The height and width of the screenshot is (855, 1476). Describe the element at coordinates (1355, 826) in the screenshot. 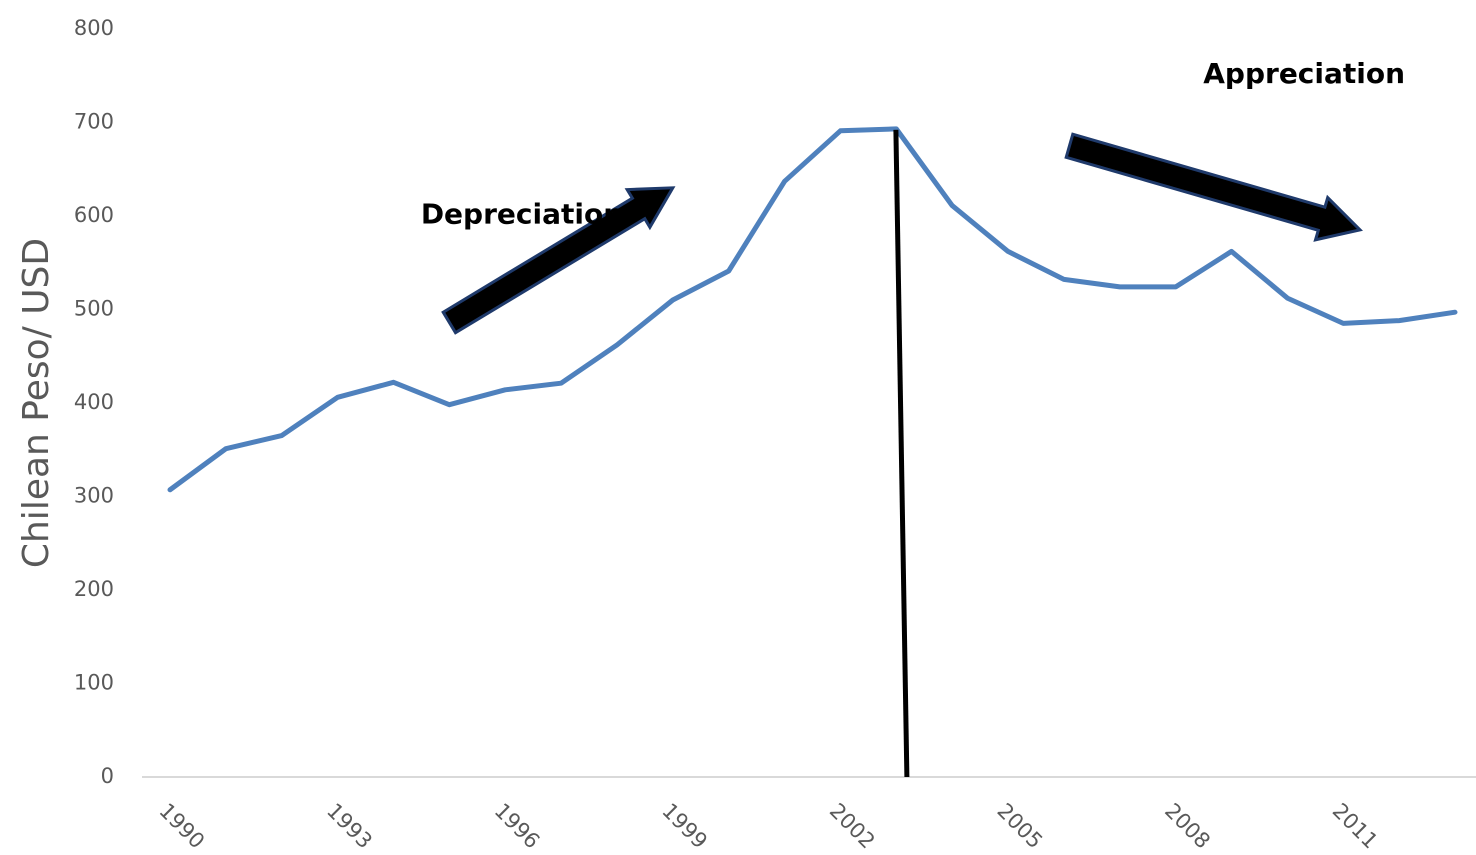

I see `x-tick-label: 2011` at that location.